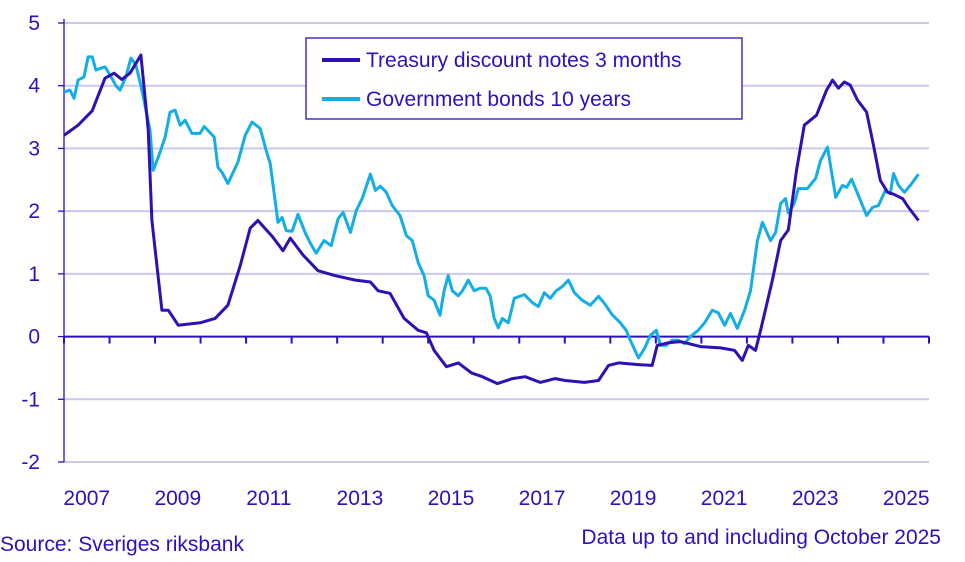 This screenshot has height=562, width=965. Describe the element at coordinates (268, 498) in the screenshot. I see `x-tick-label: 2011` at that location.